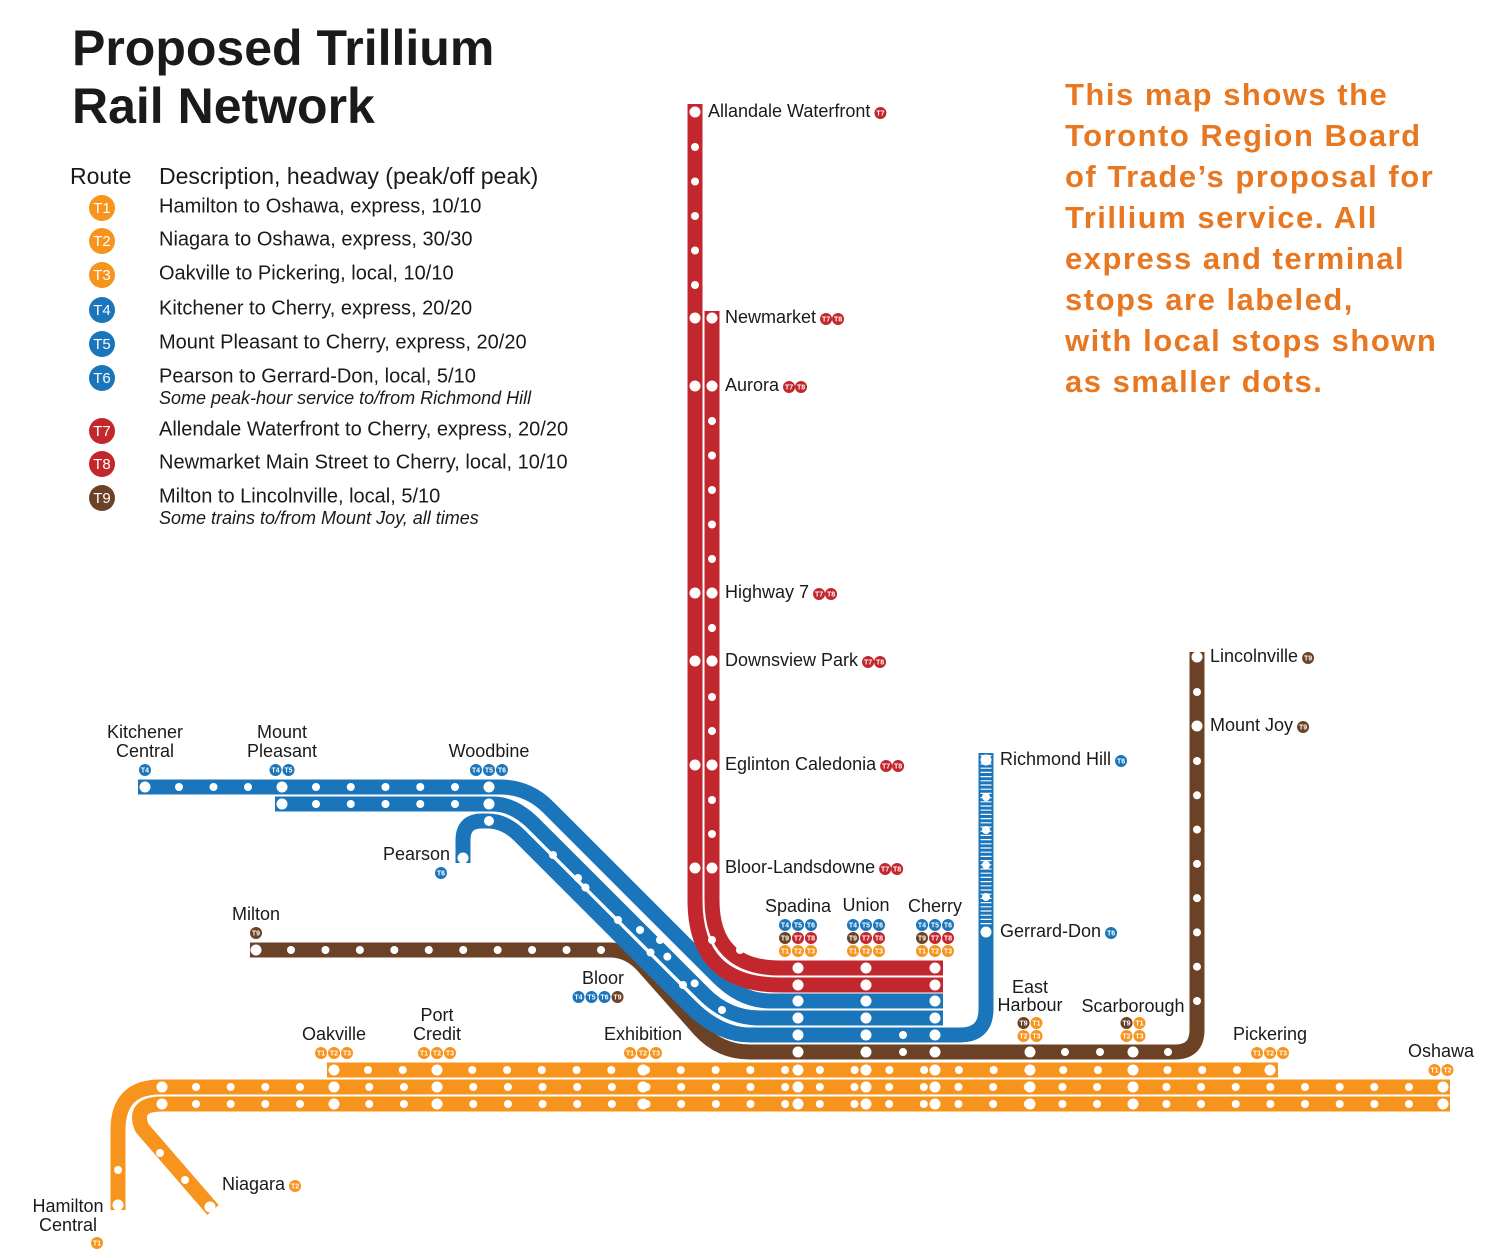 Image resolution: width=1505 pixels, height=1258 pixels. I want to click on route-description: Milton to Lincolnville, local, 5/10, so click(299, 496).